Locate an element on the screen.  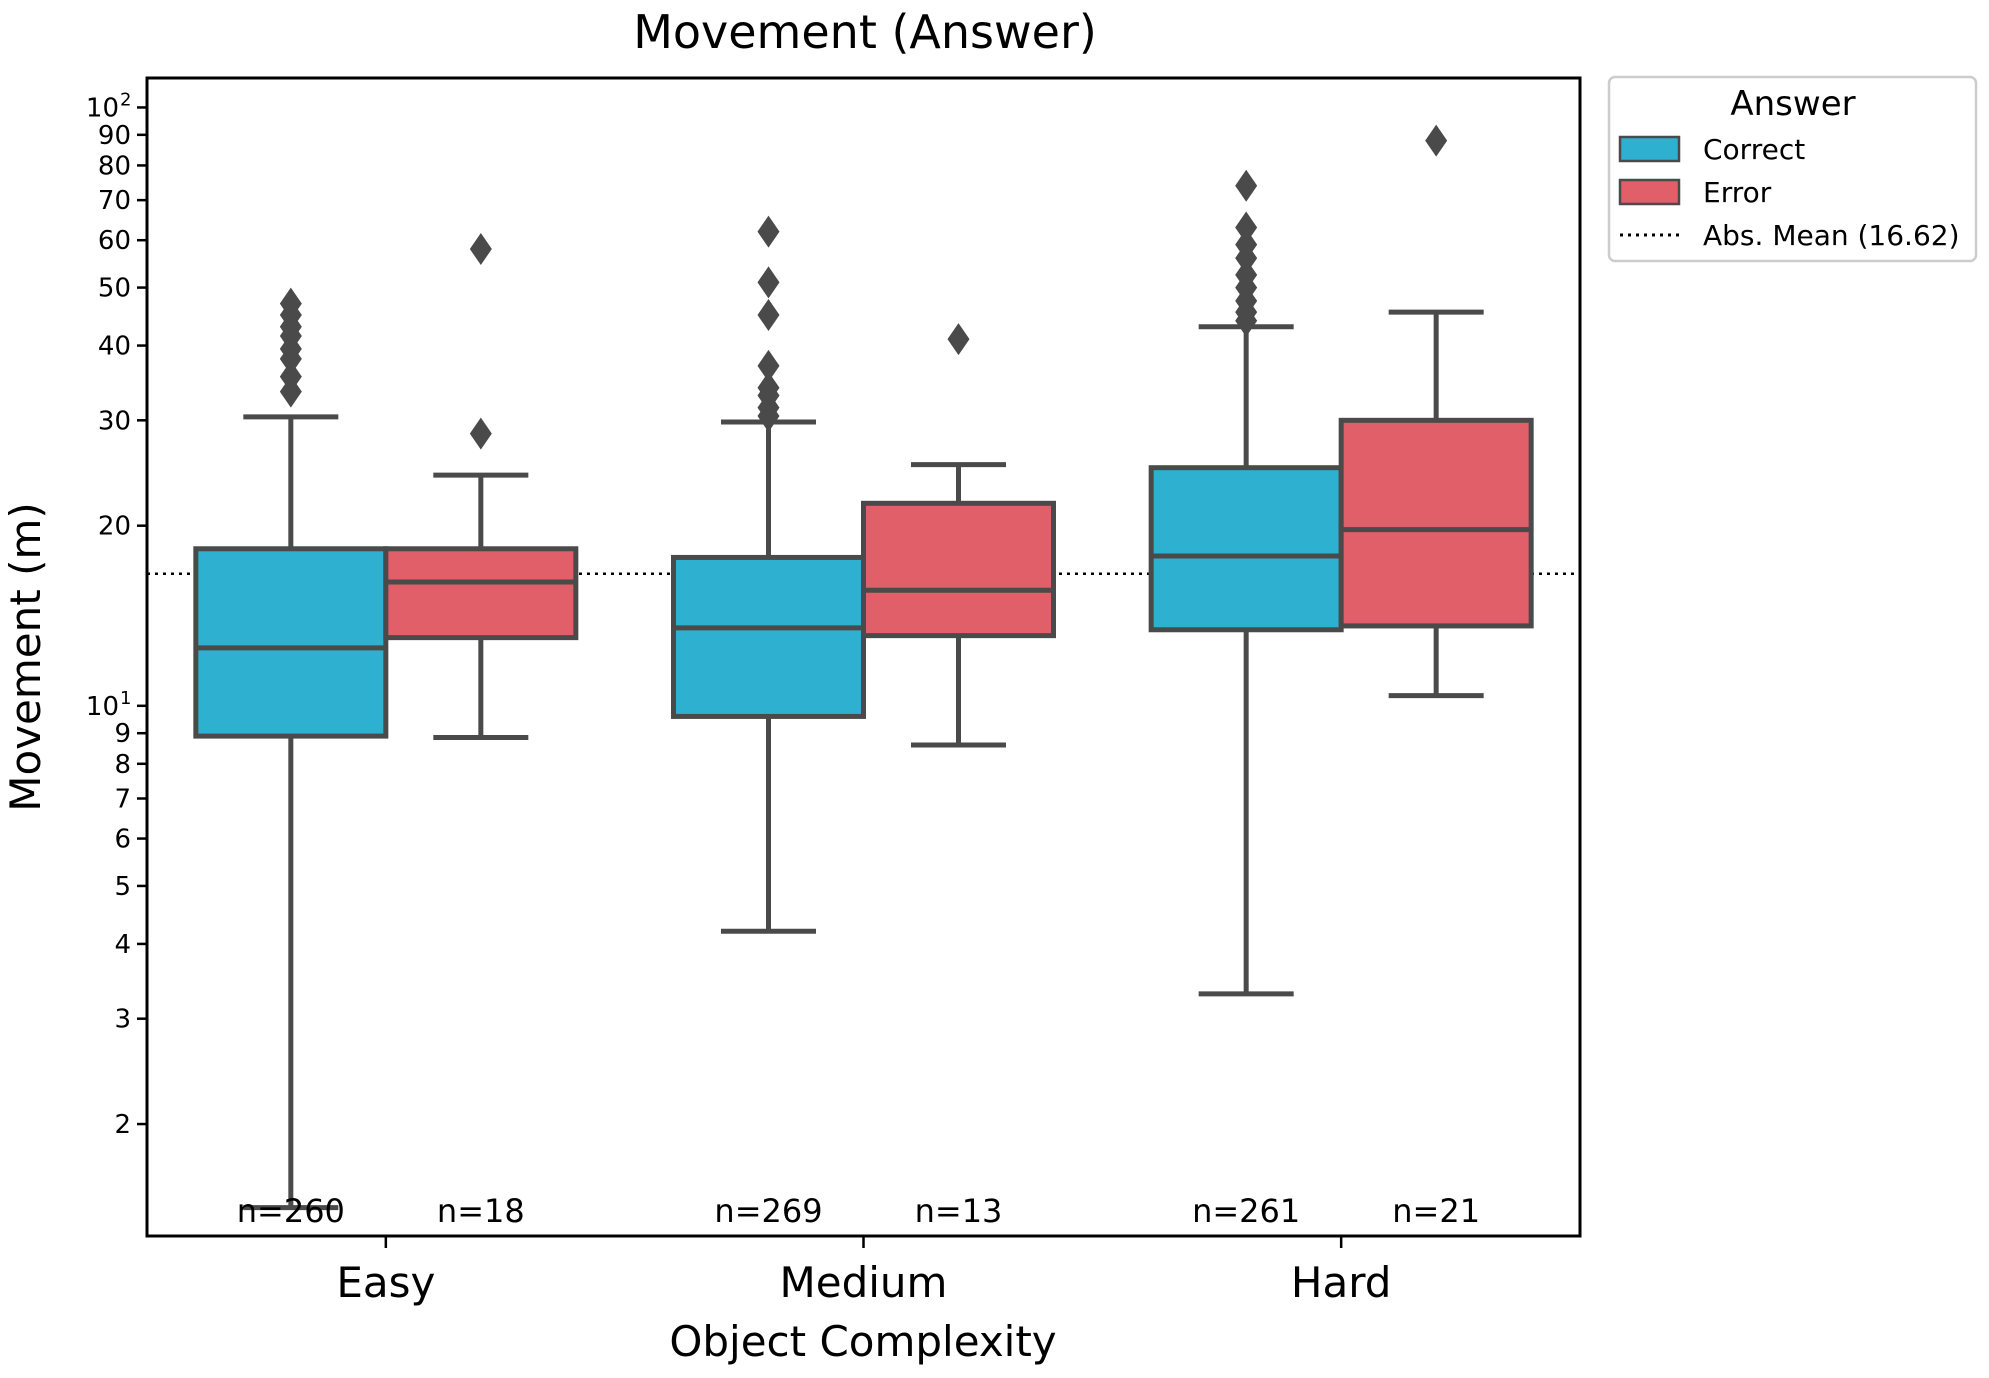
legend-label-correct: Correct is located at coordinates (1754, 149).